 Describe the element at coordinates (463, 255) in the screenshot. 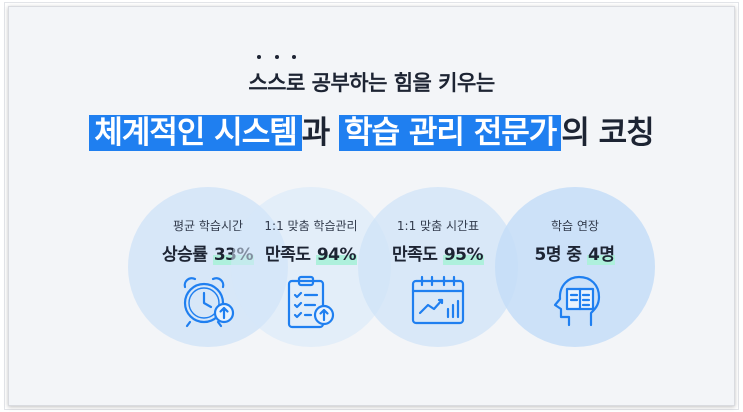

I see `stat-number: 95%` at that location.